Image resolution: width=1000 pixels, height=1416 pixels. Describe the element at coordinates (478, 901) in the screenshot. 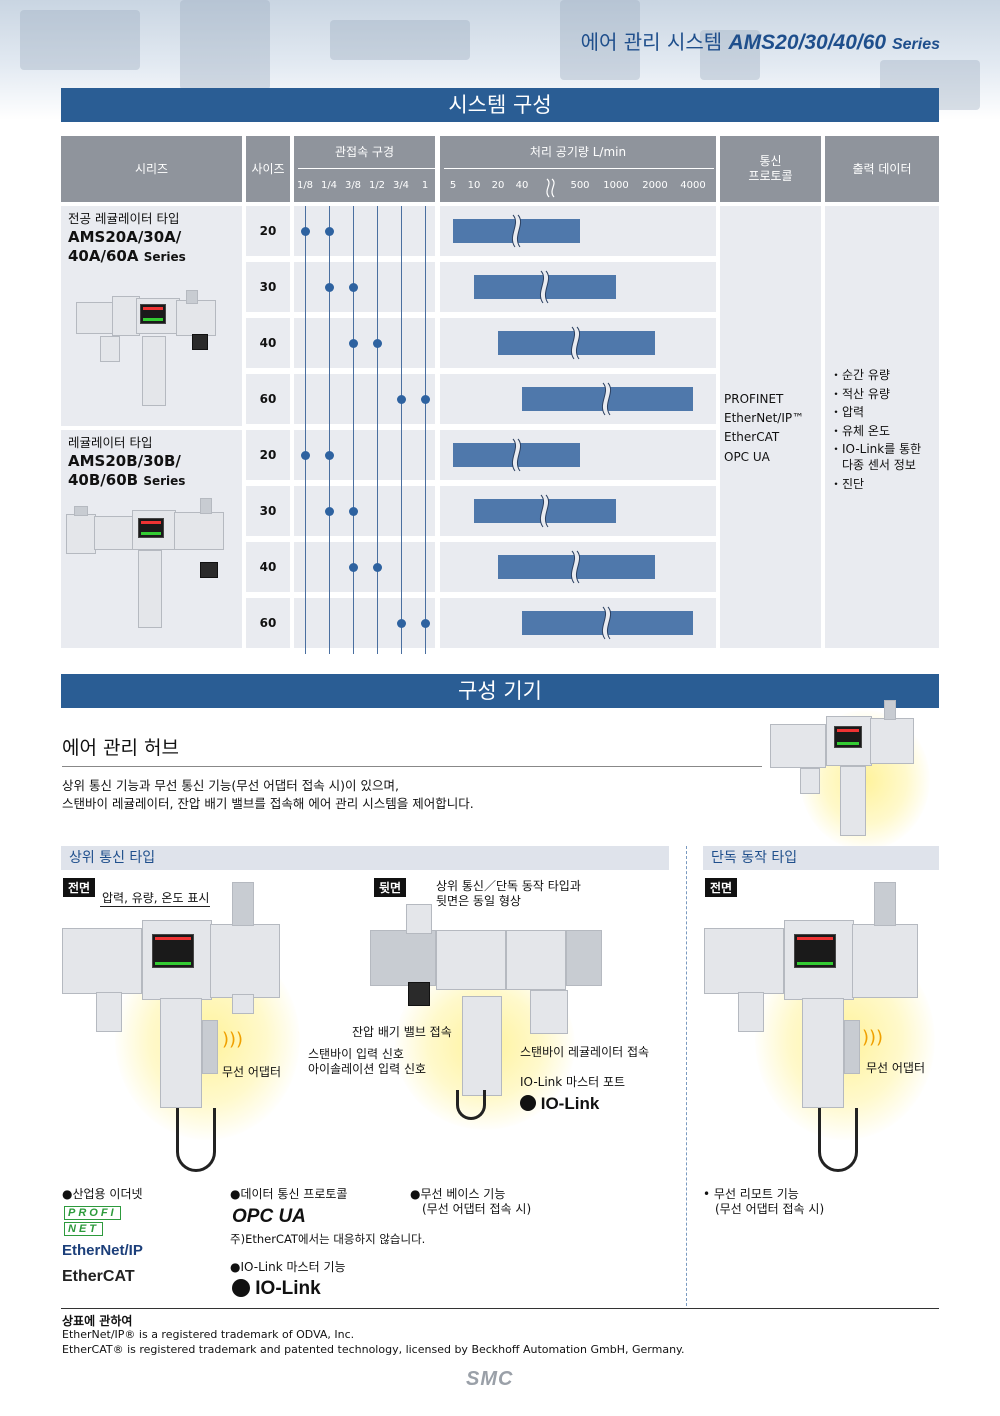

I see `back-note-2: 뒷면은 동일 형상` at that location.